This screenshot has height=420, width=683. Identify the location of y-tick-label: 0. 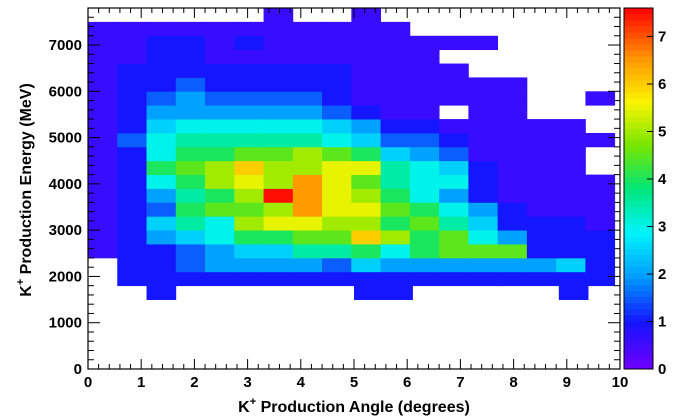
(78, 369).